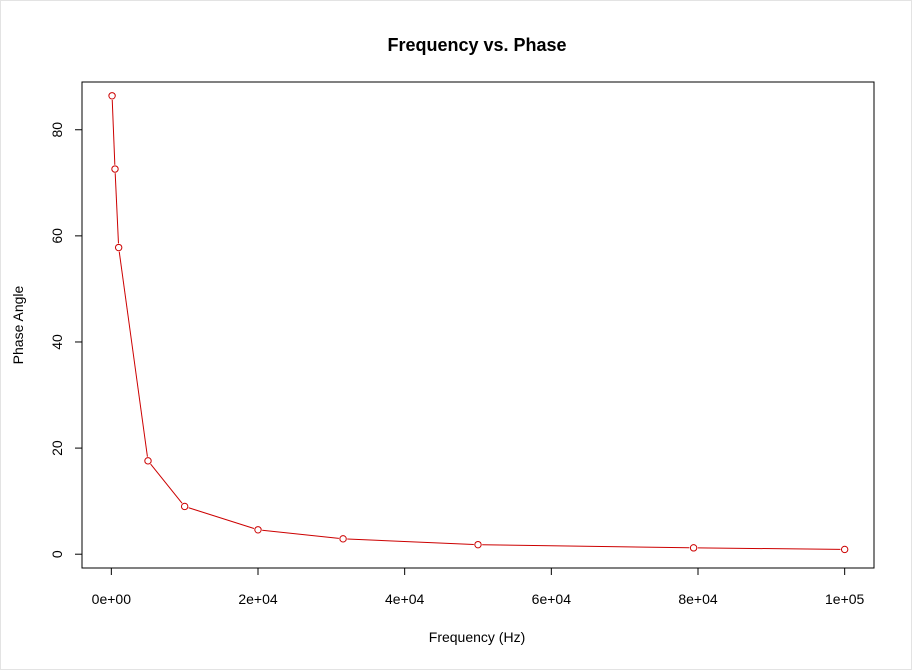 The image size is (912, 671). What do you see at coordinates (66, 340) in the screenshot?
I see `y-axis: 0 20 40 60 80` at bounding box center [66, 340].